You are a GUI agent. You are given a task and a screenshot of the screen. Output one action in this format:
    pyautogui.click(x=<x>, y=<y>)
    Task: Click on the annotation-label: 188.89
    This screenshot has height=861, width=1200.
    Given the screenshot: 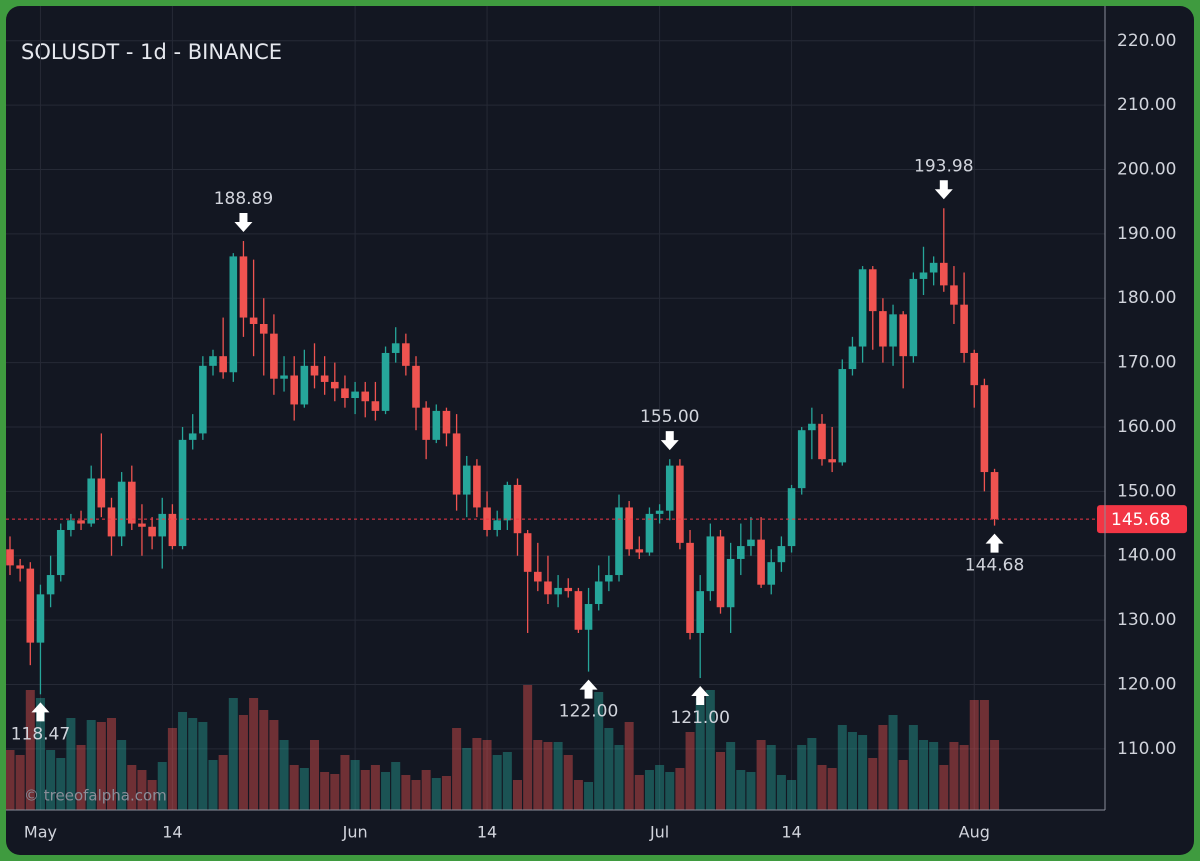 What is the action you would take?
    pyautogui.click(x=243, y=199)
    